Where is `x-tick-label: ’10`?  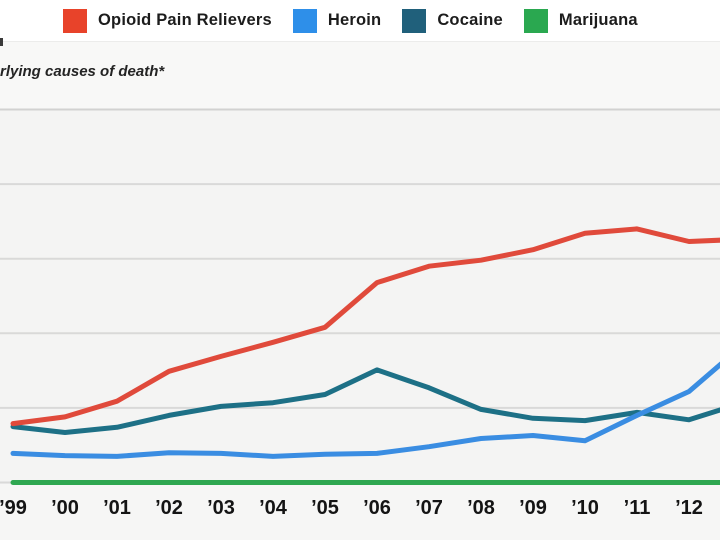
x-tick-label: ’10 is located at coordinates (585, 508).